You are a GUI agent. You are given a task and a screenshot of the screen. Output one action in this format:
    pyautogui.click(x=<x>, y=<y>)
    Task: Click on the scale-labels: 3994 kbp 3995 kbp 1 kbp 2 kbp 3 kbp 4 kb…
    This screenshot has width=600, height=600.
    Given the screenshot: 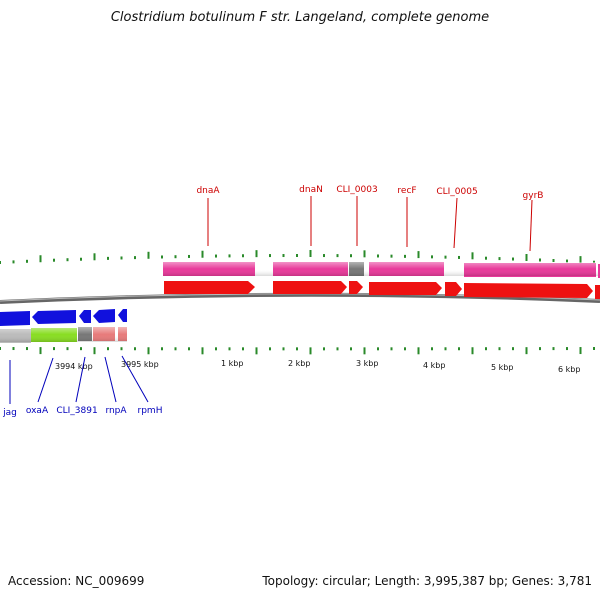 What is the action you would take?
    pyautogui.click(x=317, y=366)
    